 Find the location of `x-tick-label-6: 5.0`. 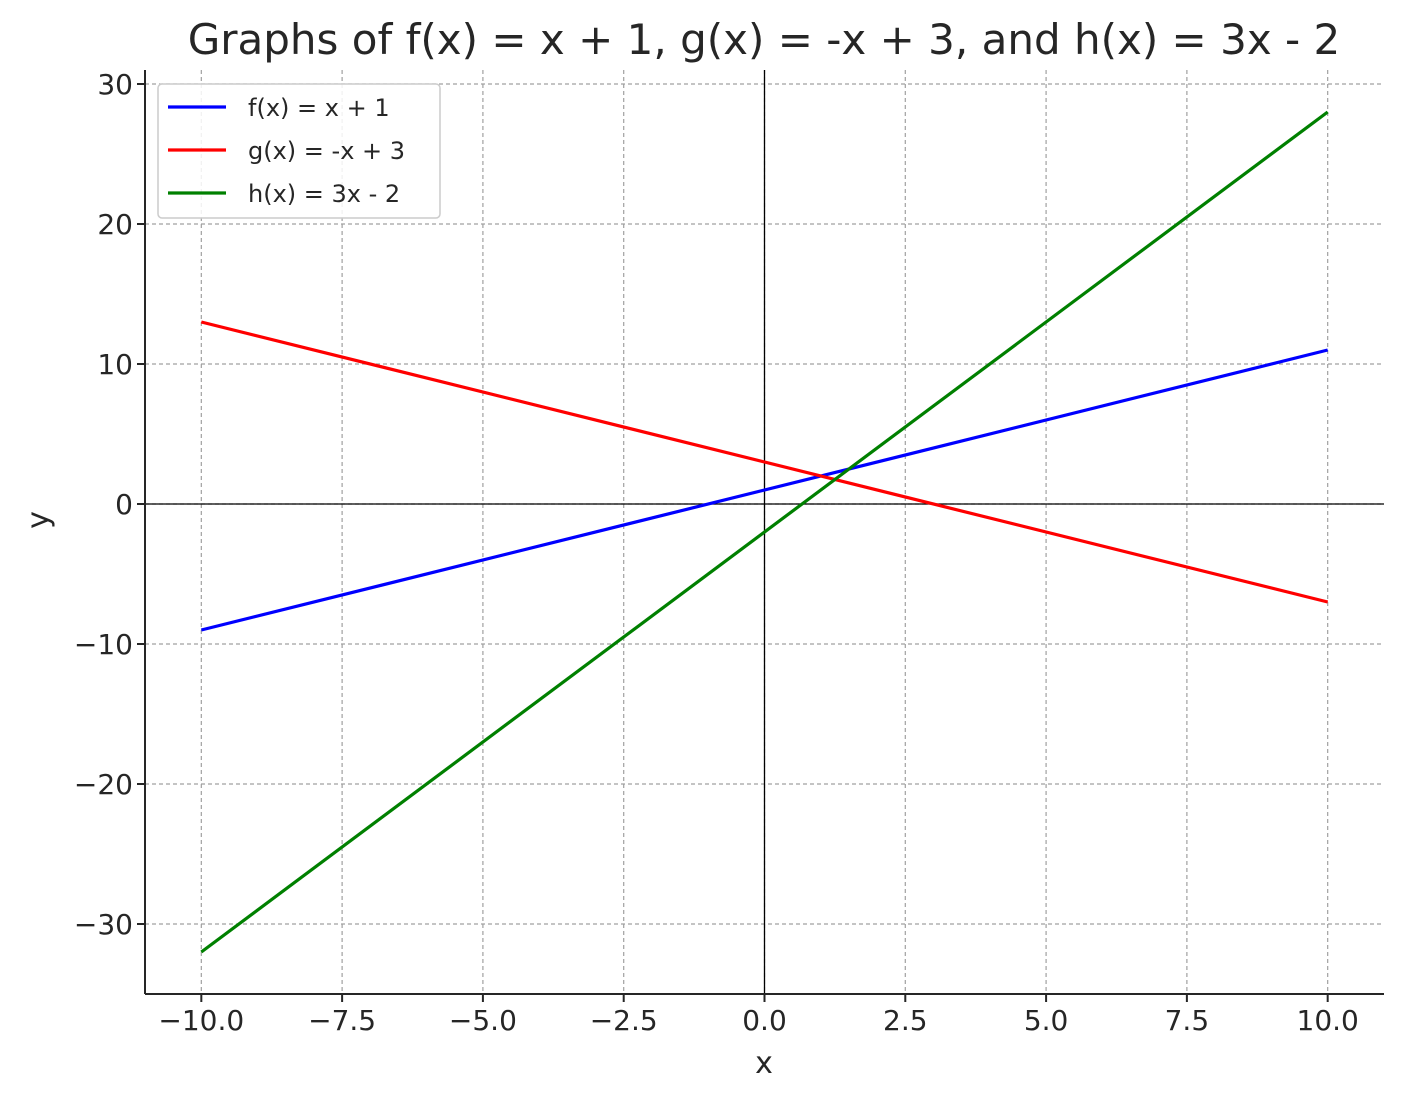

x-tick-label-6: 5.0 is located at coordinates (1046, 1020).